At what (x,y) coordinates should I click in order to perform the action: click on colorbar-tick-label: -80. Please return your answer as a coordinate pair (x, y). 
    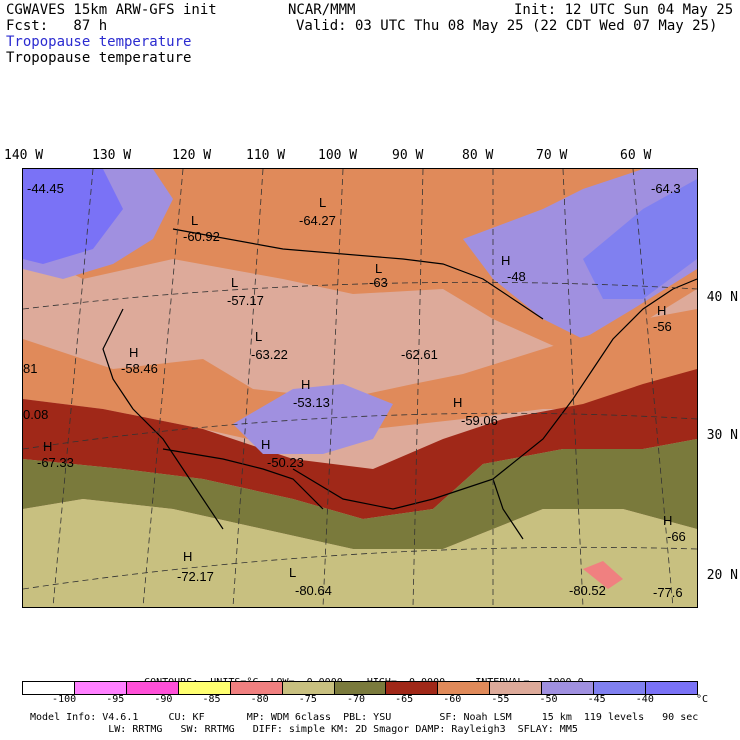
    Looking at the image, I should click on (259, 699).